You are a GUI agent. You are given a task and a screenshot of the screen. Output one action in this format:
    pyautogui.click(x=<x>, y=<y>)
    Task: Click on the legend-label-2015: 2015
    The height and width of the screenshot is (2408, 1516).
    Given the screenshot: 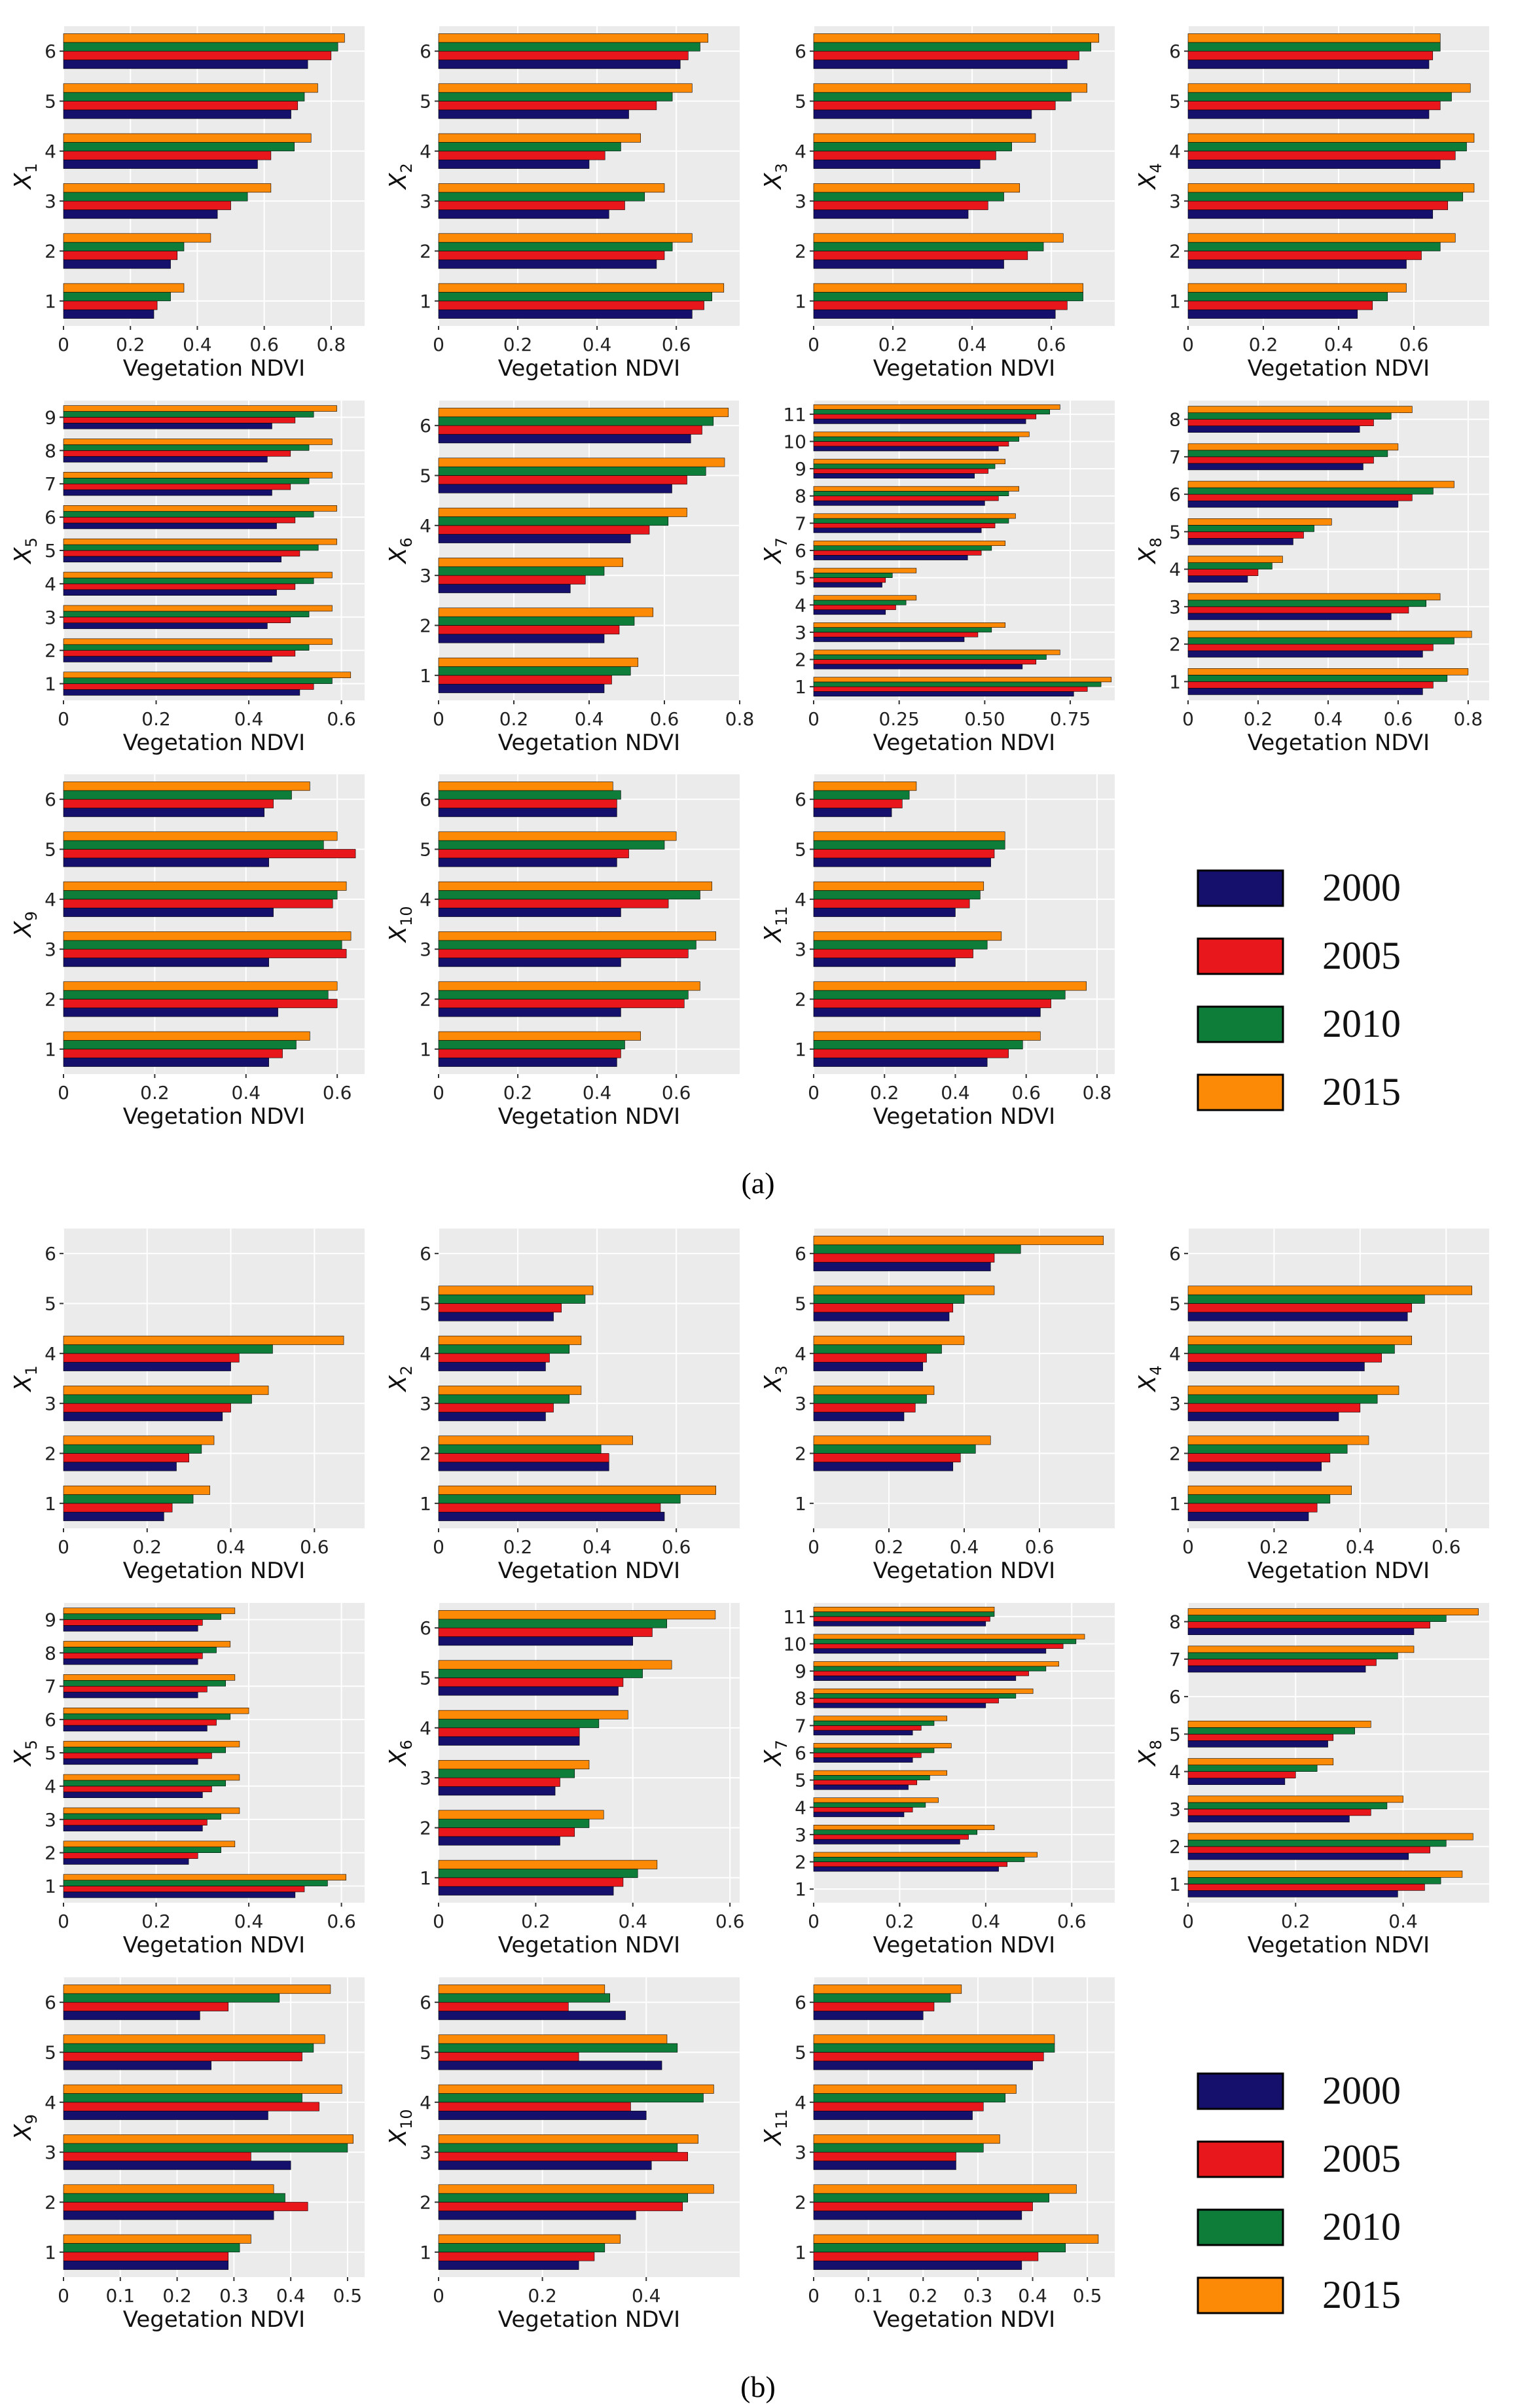 What is the action you would take?
    pyautogui.click(x=1361, y=1091)
    